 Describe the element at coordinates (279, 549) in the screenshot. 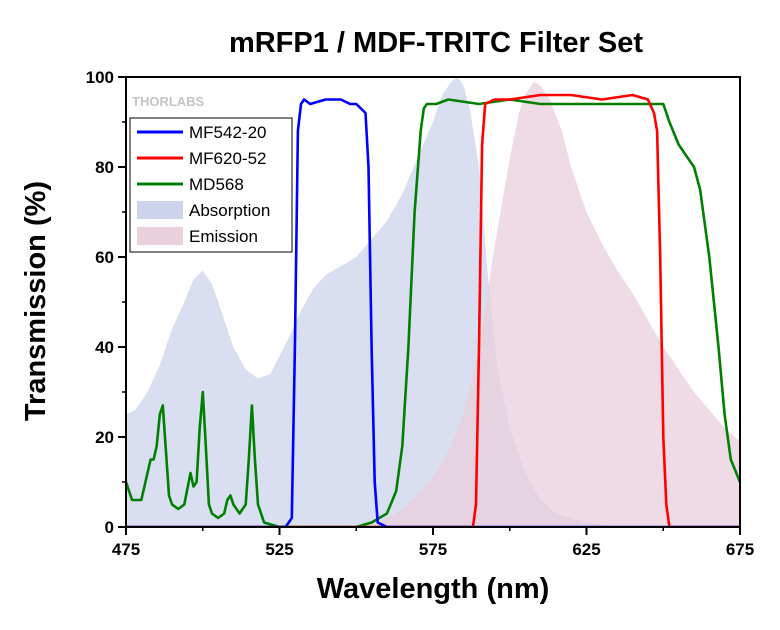

I see `x-tick-label-525: 525` at that location.